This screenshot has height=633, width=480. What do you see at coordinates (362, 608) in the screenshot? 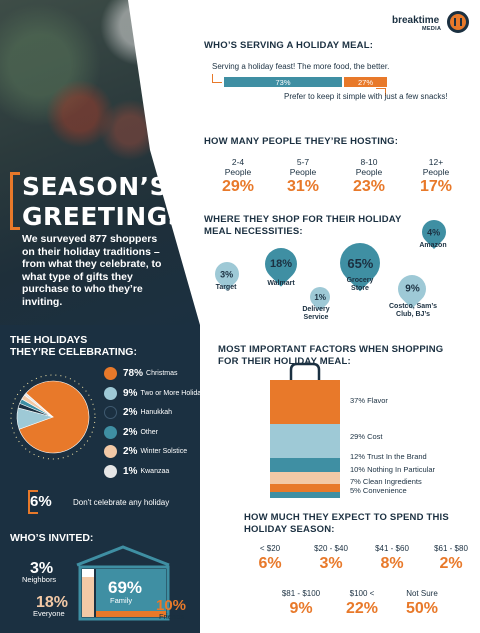
I see `spend-pct: 22%` at bounding box center [362, 608].